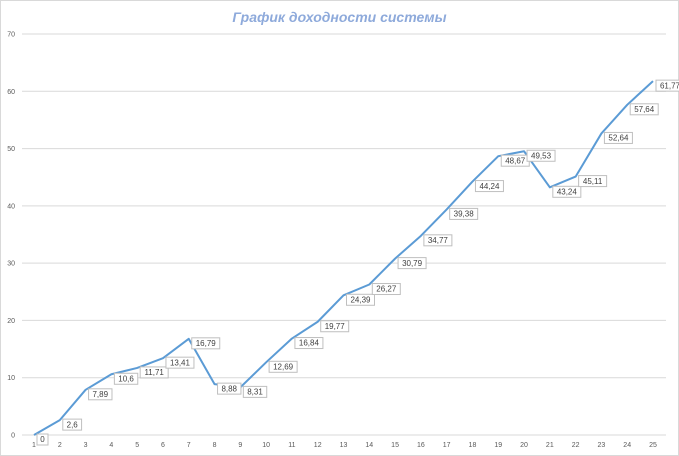 Image resolution: width=679 pixels, height=456 pixels. What do you see at coordinates (447, 445) in the screenshot?
I see `x-tick-label: 17` at bounding box center [447, 445].